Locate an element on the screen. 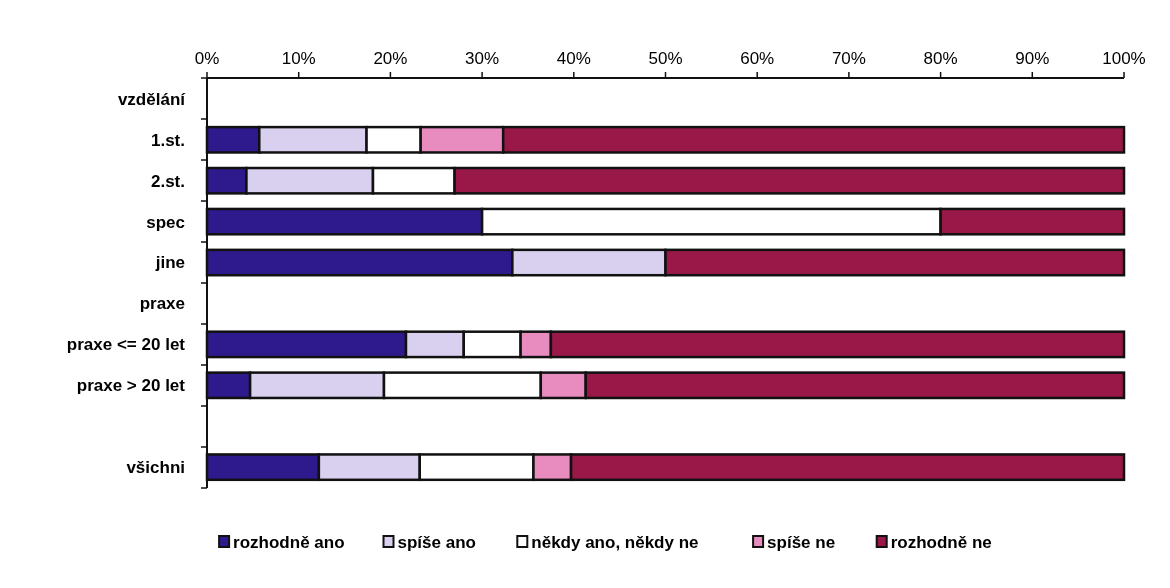 The height and width of the screenshot is (588, 1170). legend-label: spíše ne is located at coordinates (801, 542).